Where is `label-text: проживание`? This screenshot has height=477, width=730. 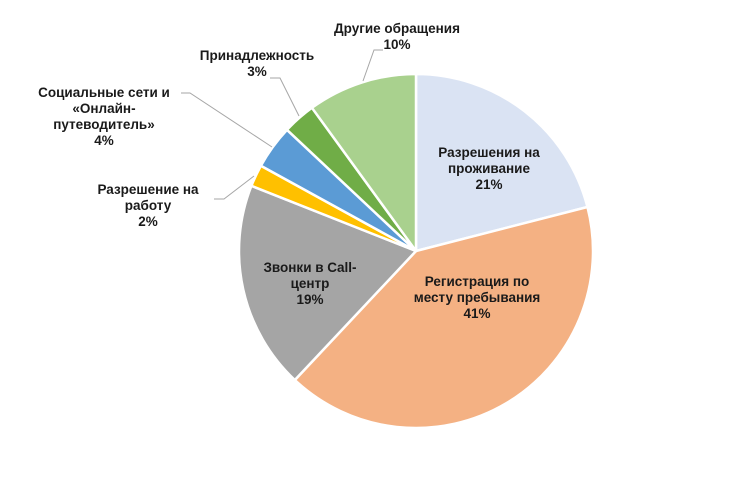 label-text: проживание is located at coordinates (489, 168).